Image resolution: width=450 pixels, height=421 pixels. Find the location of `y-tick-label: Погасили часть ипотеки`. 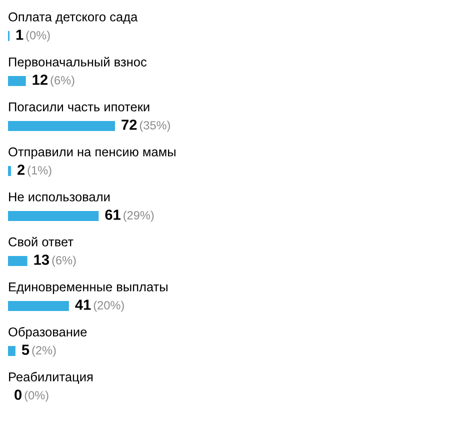

y-tick-label: Погасили часть ипотеки is located at coordinates (79, 107).